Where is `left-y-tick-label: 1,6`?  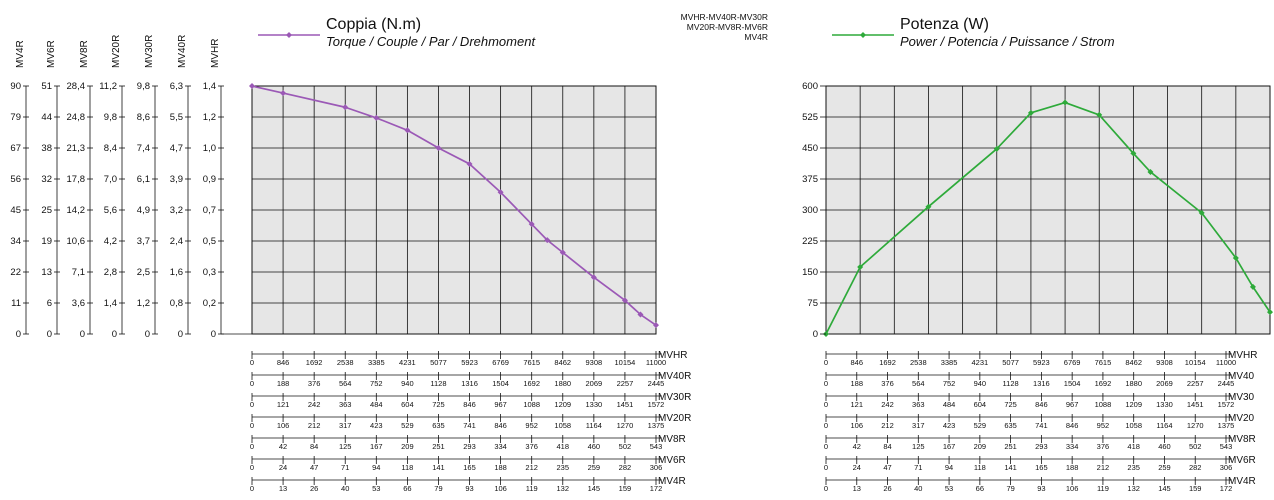
left-y-tick-label: 1,6 is located at coordinates (176, 272).